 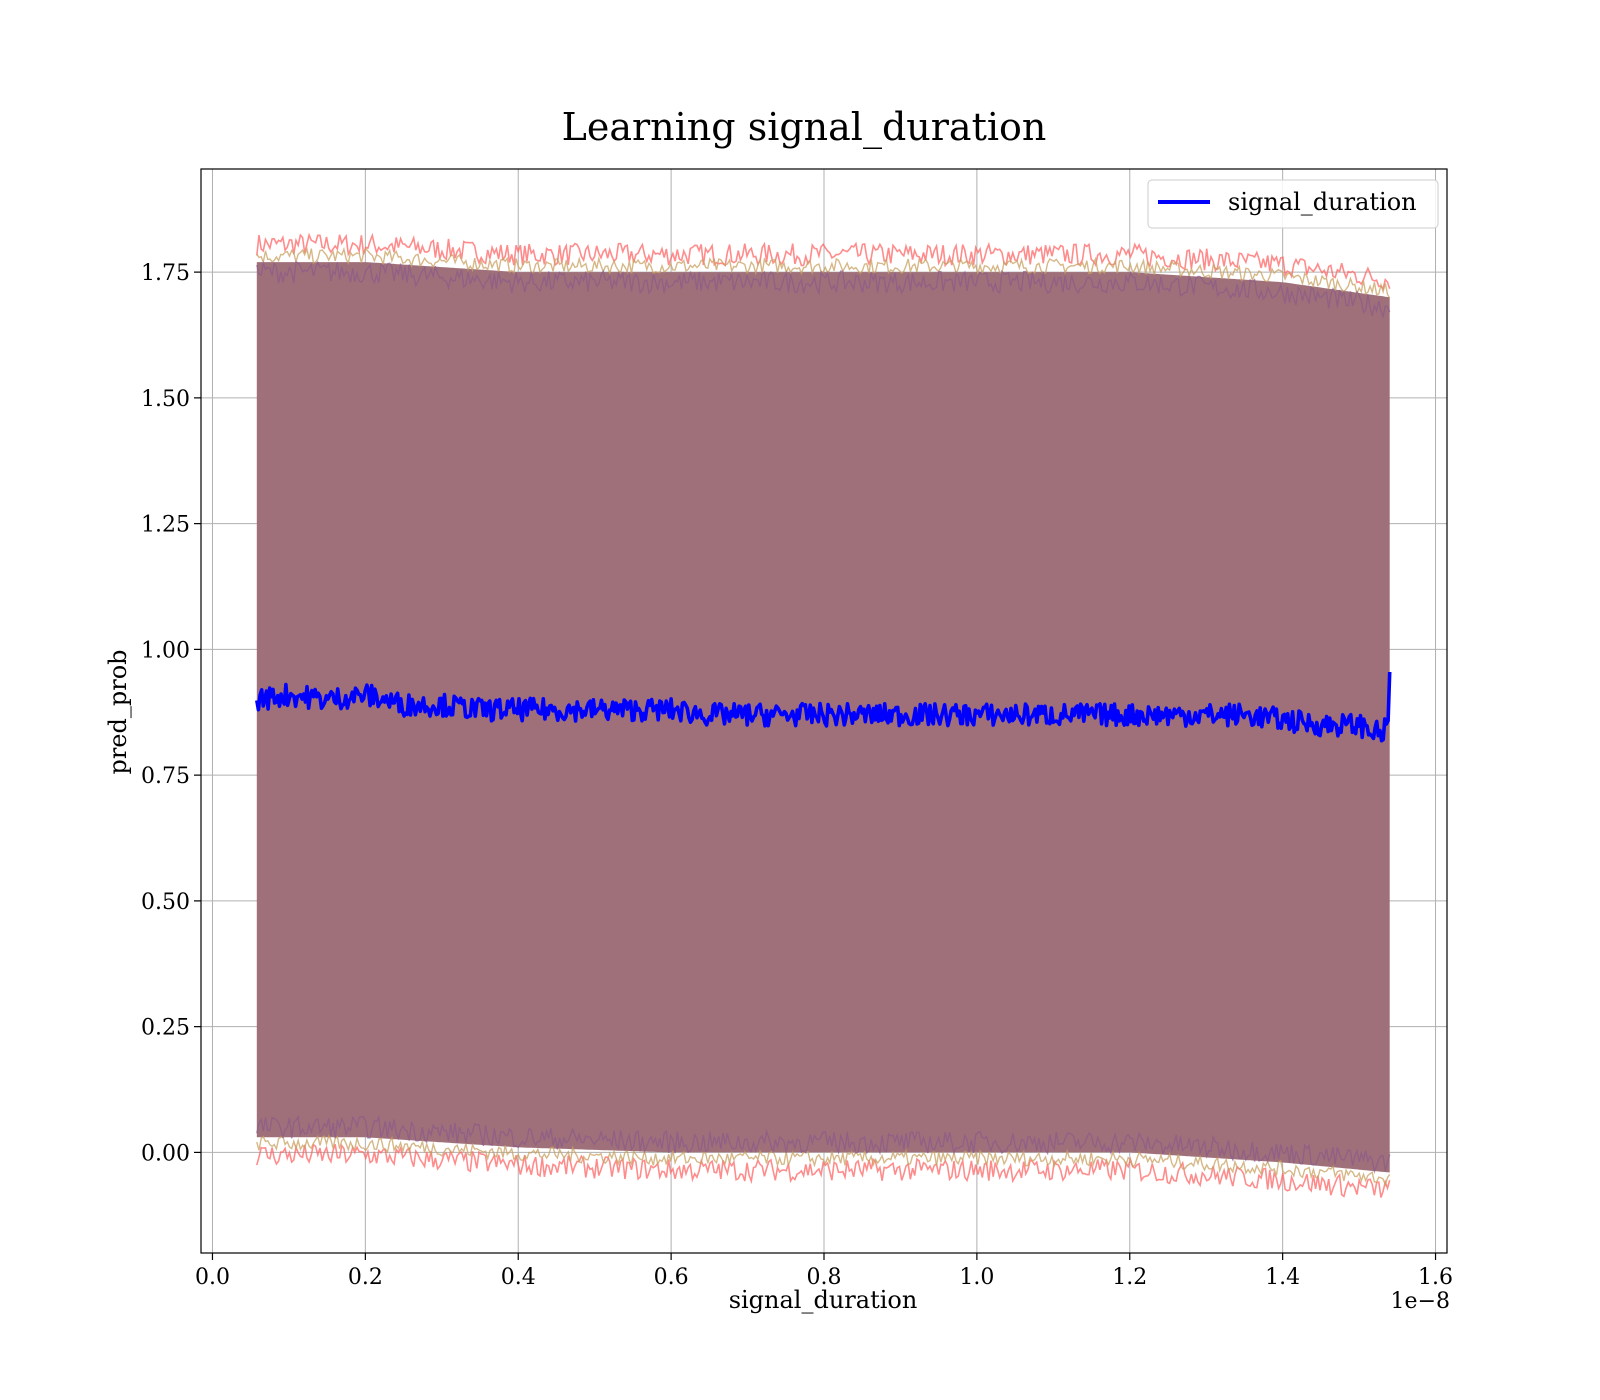 I want to click on x-tick-label: 0.4, so click(x=518, y=1277).